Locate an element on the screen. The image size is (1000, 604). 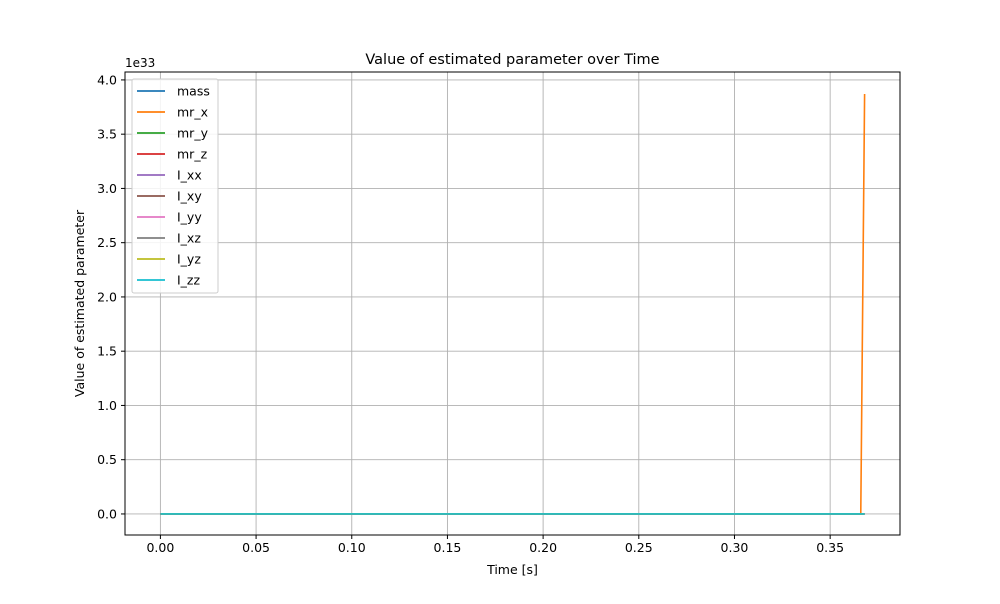
legend-label: mass is located at coordinates (193, 91).